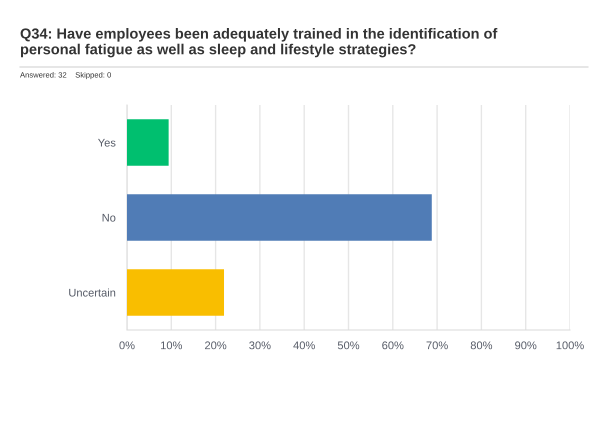  Describe the element at coordinates (393, 345) in the screenshot. I see `x-tick-label: 60%` at that location.